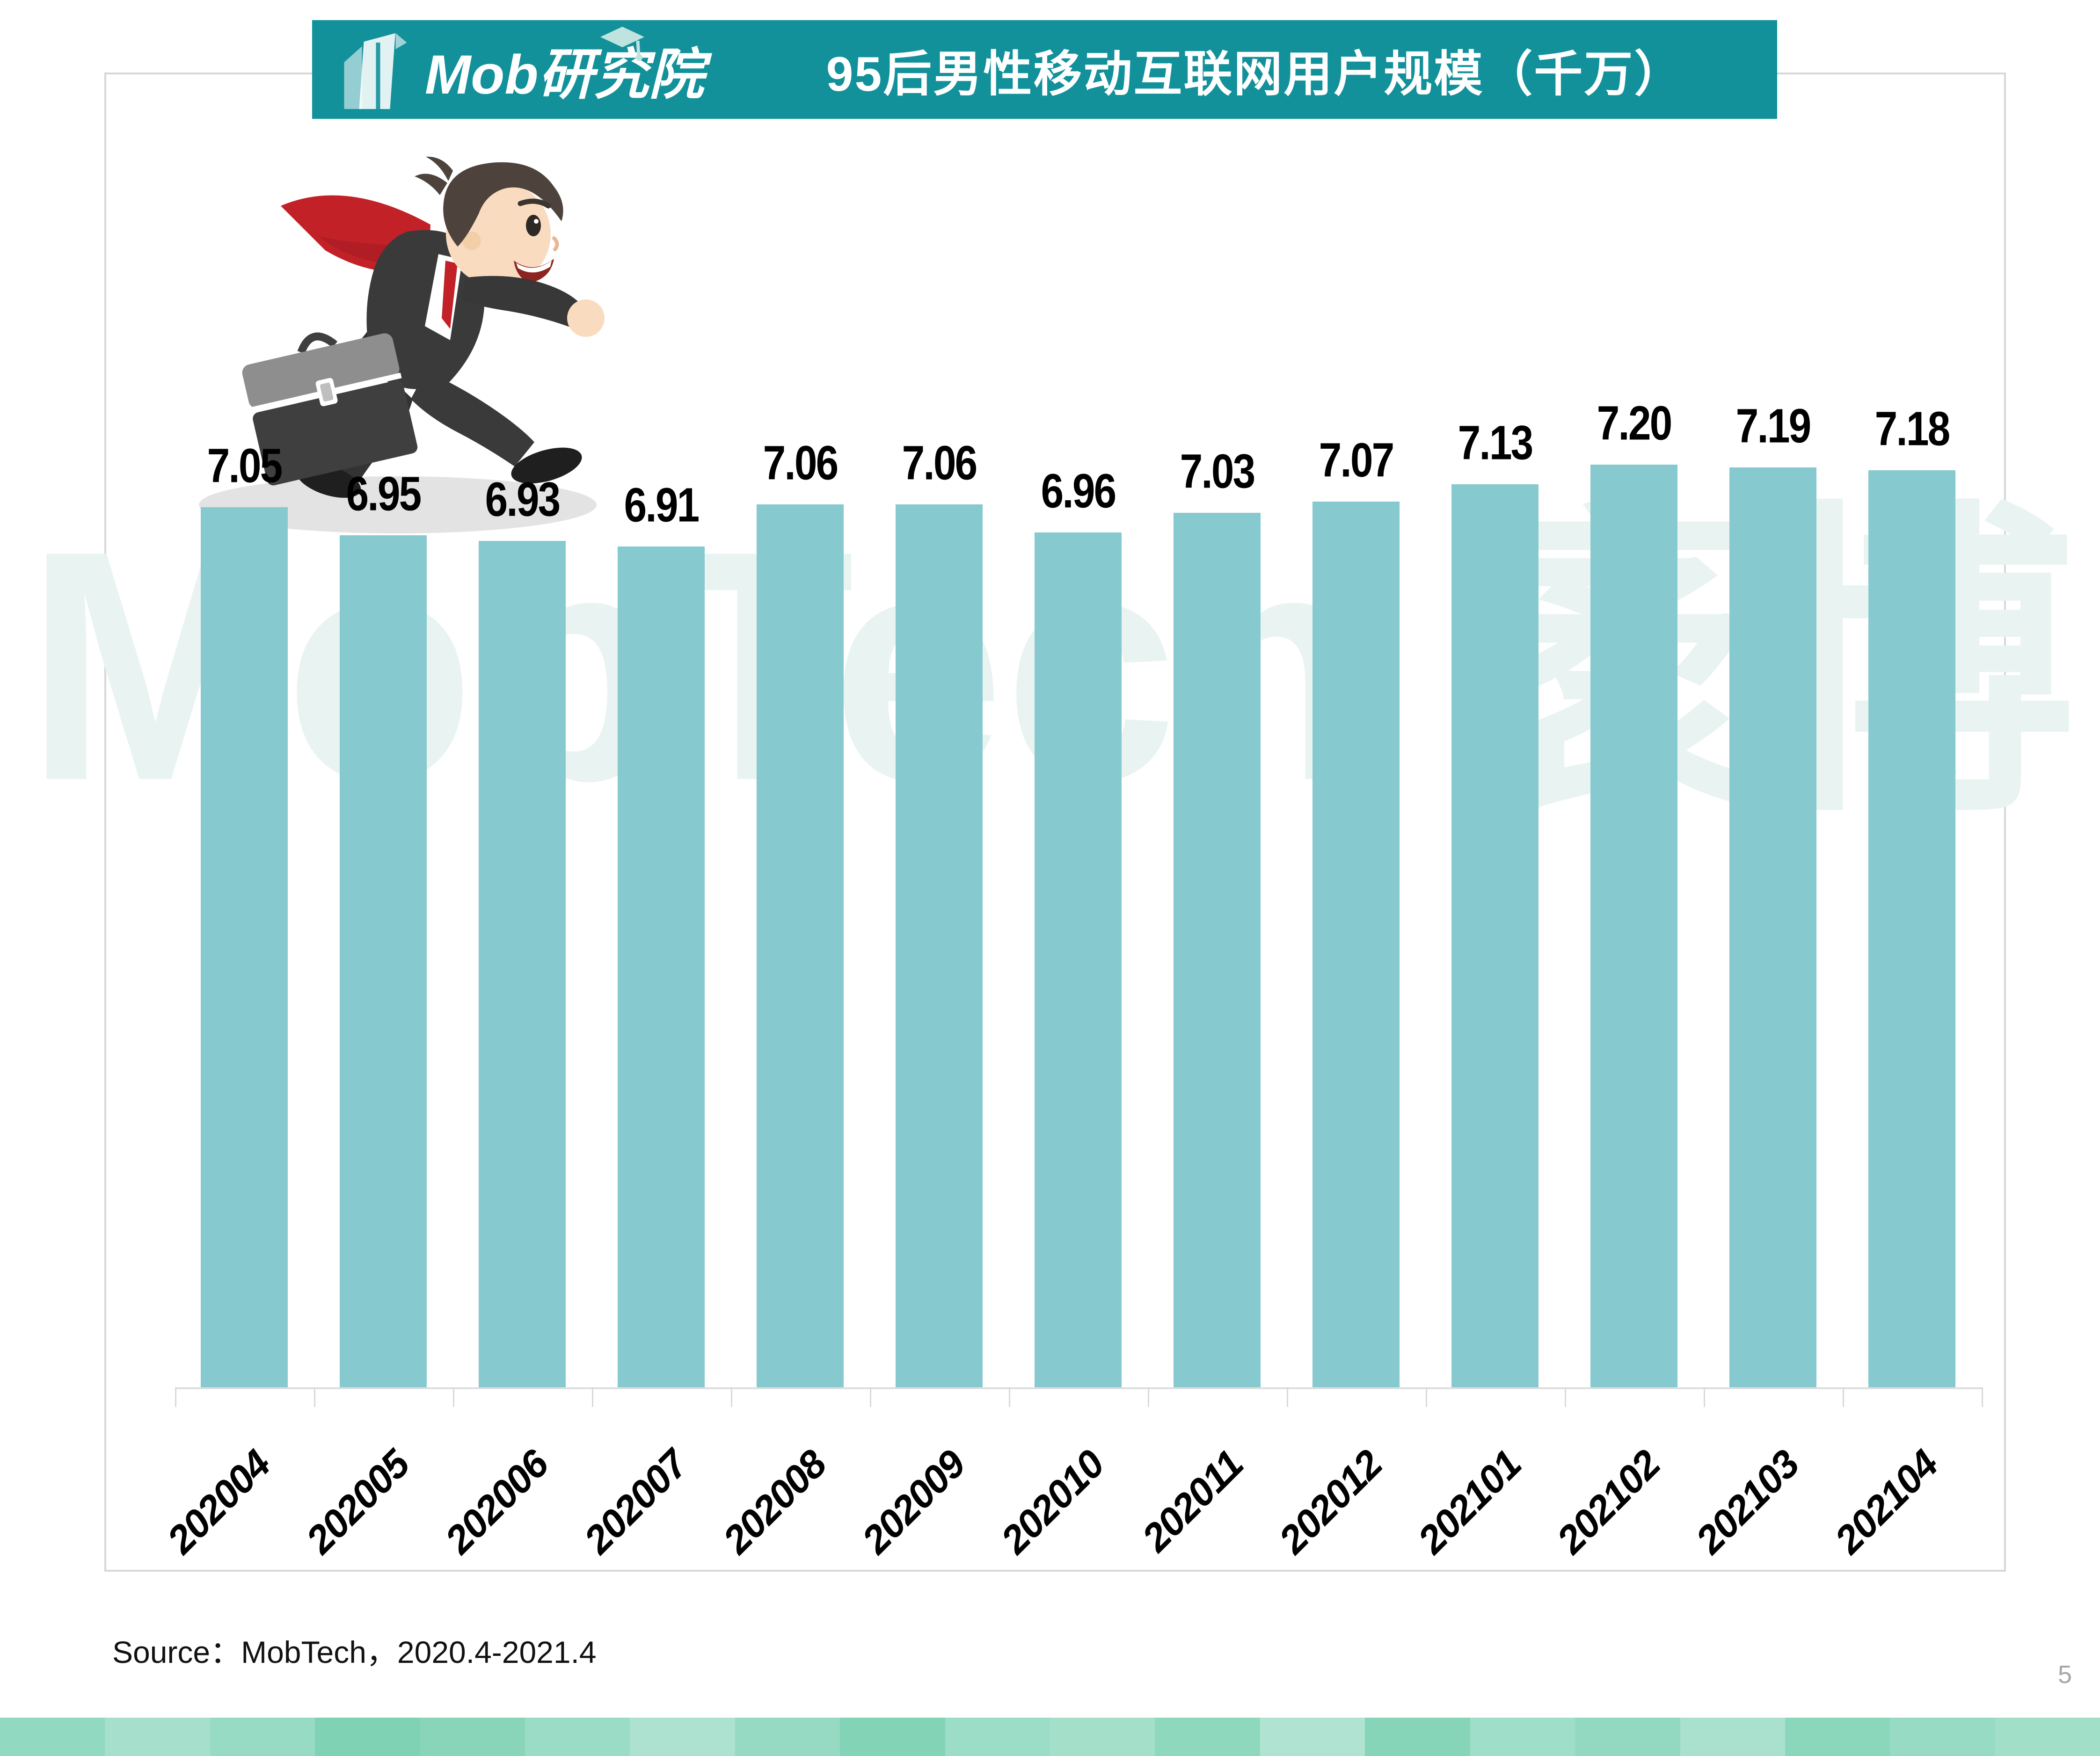  What do you see at coordinates (375, 71) in the screenshot?
I see `building-icon` at bounding box center [375, 71].